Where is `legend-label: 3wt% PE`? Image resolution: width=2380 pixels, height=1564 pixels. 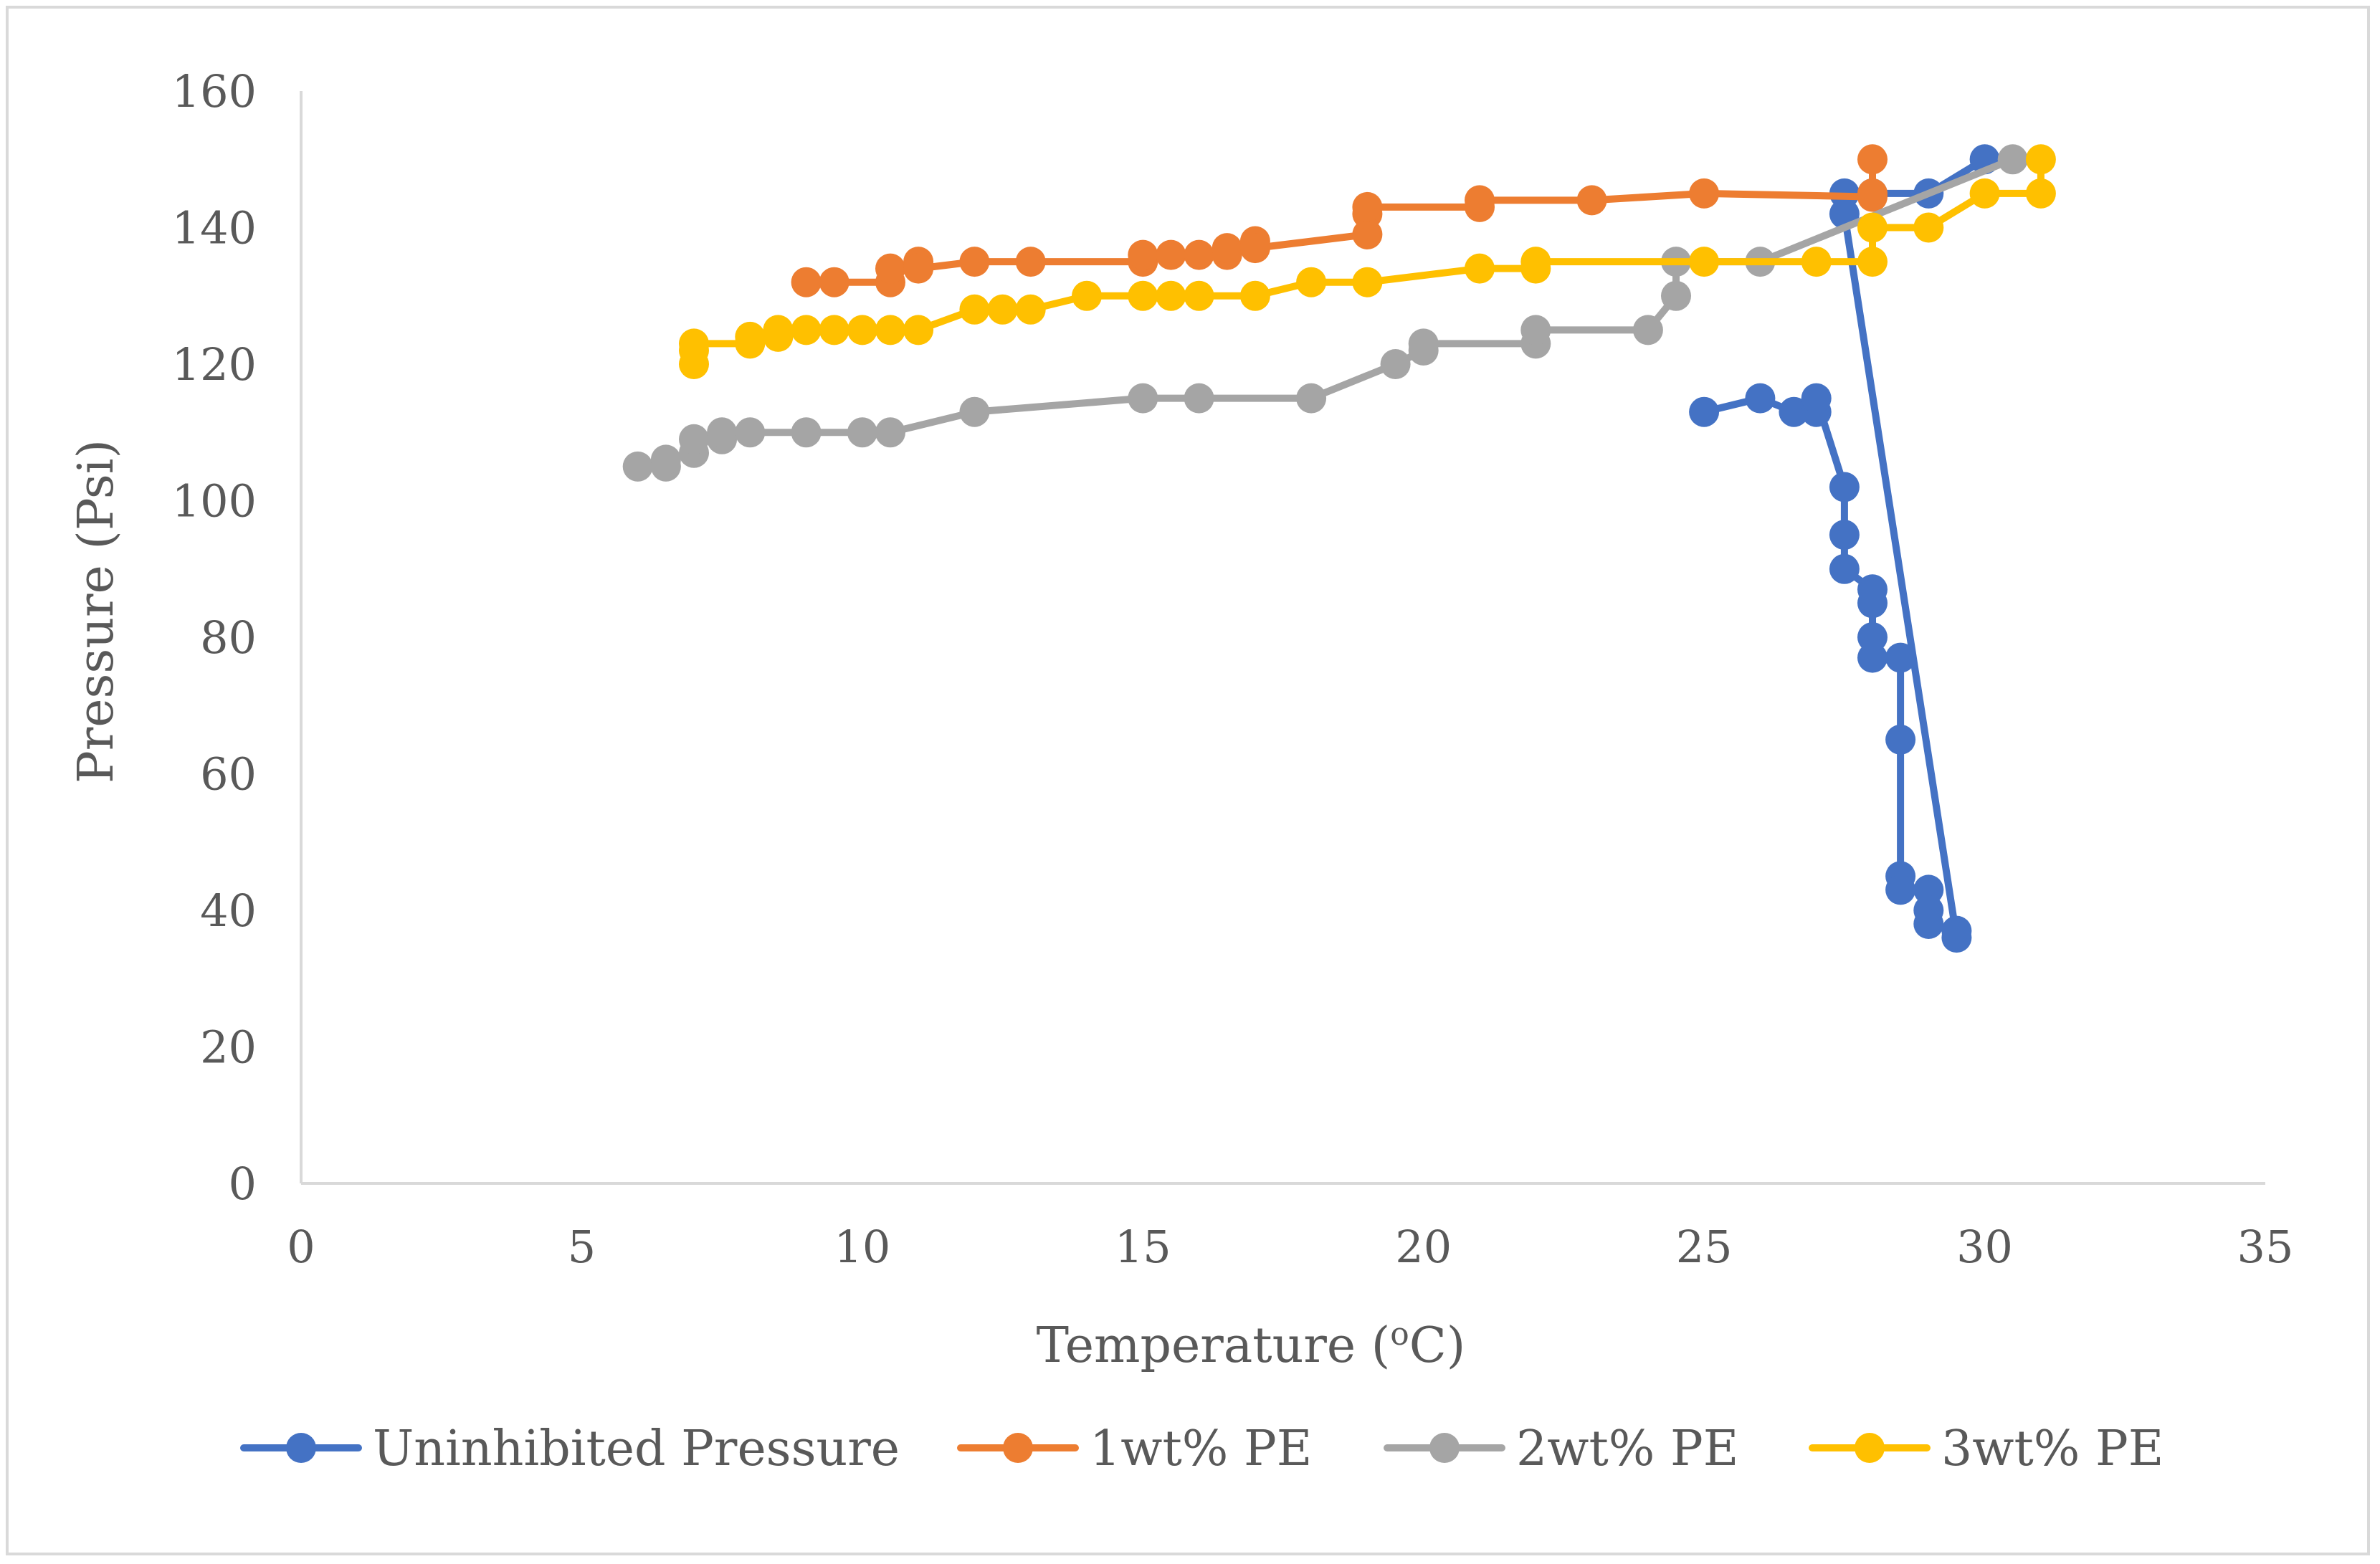
legend-label: 3wt% PE is located at coordinates (2052, 1449).